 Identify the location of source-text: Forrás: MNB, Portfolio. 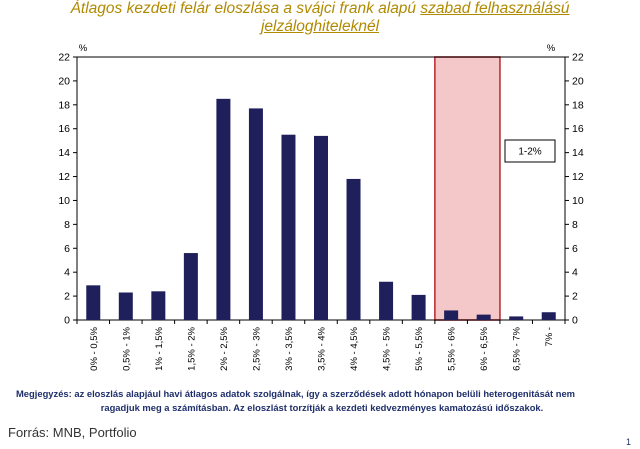
(72, 432).